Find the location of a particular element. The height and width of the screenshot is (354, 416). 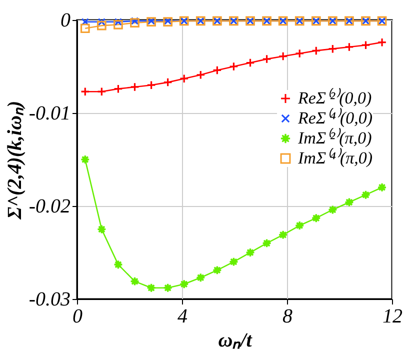

y-tick-label: -0.02 is located at coordinates (49, 207).